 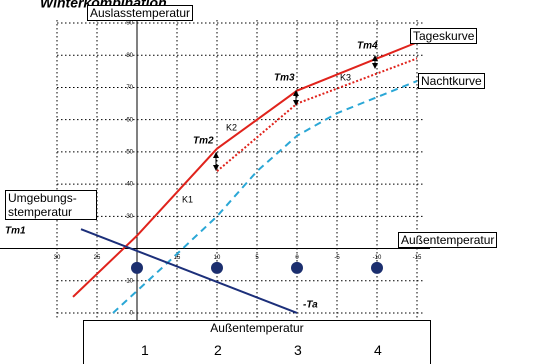 What do you see at coordinates (15, 231) in the screenshot?
I see `annotation: Tm1` at bounding box center [15, 231].